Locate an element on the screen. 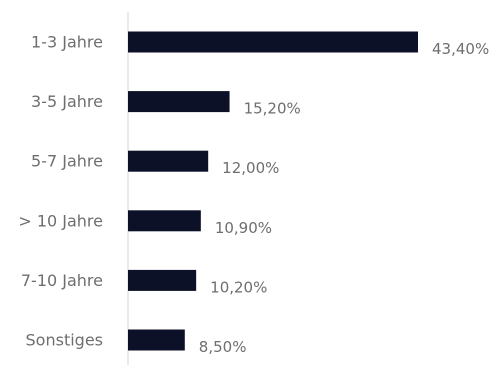 The width and height of the screenshot is (500, 369). value-label-0: 43,40% is located at coordinates (460, 49).